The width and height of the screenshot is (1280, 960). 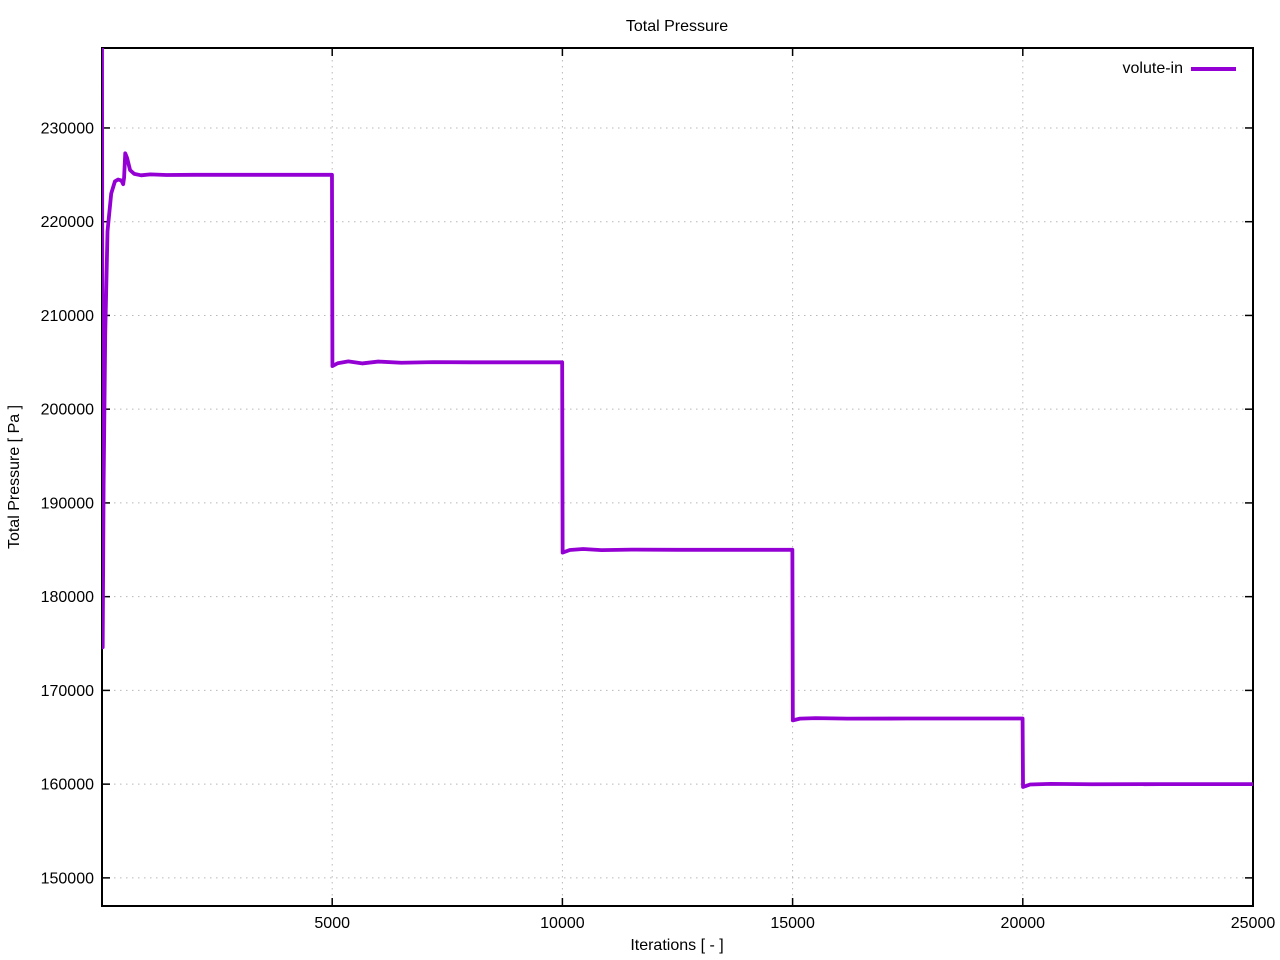 What do you see at coordinates (792, 923) in the screenshot?
I see `x-tick-label: 15000` at bounding box center [792, 923].